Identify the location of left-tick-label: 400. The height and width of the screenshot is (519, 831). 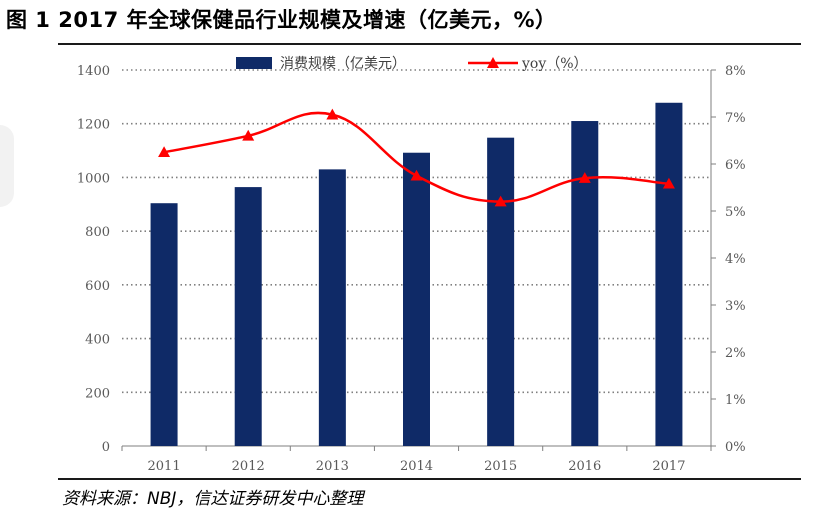
(97, 340).